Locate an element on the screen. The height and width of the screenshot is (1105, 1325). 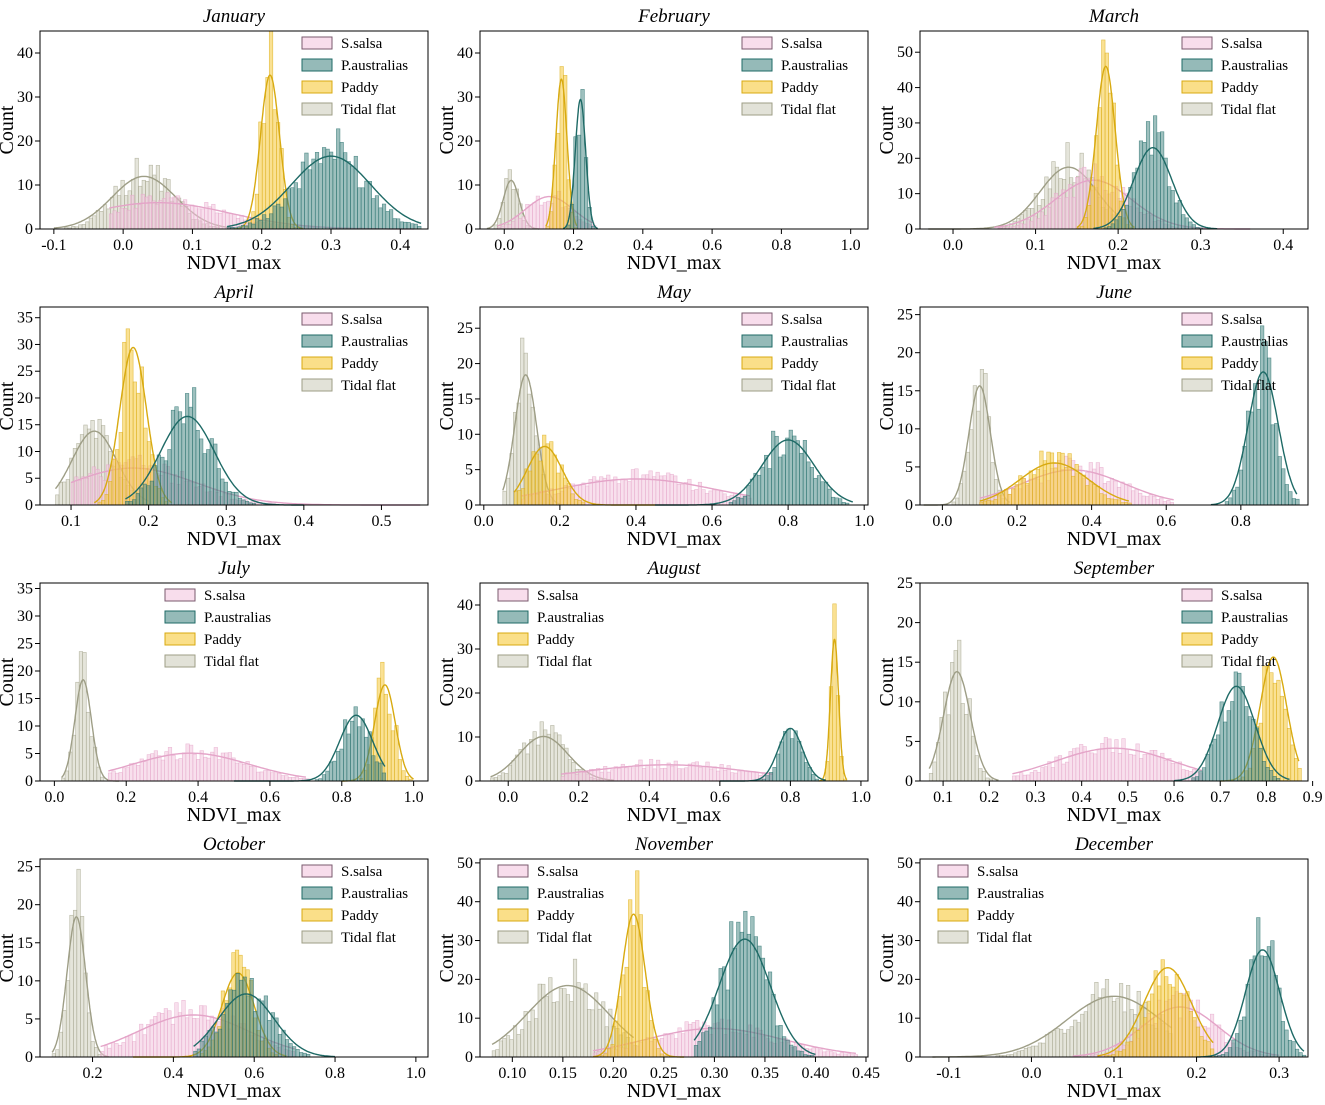
series-paddy is located at coordinates (833, 692).